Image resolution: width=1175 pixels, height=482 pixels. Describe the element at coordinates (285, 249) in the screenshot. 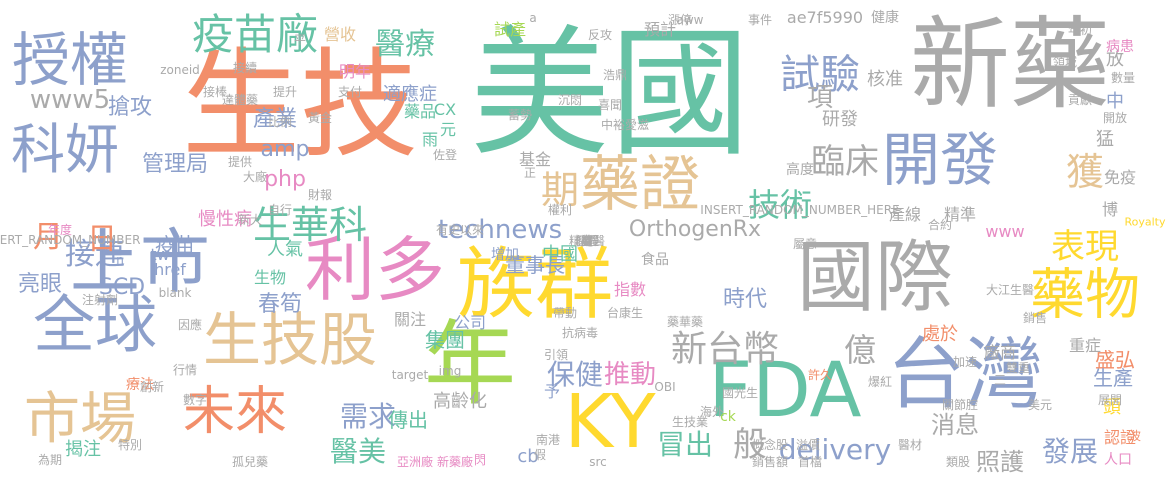

I see `cloud-word: 人氣` at that location.